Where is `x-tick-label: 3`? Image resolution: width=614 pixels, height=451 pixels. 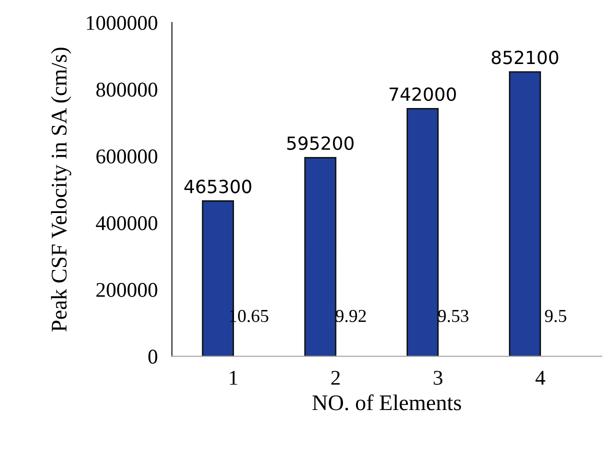 x-tick-label: 3 is located at coordinates (438, 377).